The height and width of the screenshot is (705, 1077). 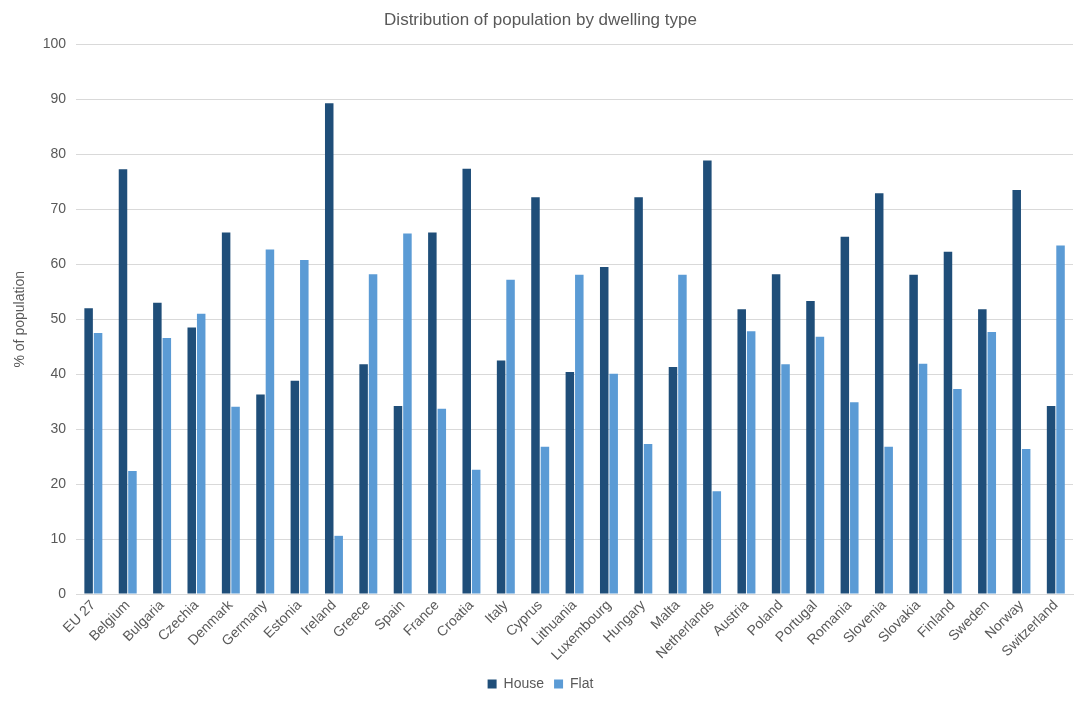 I want to click on y-tick-label: 80, so click(x=58, y=153).